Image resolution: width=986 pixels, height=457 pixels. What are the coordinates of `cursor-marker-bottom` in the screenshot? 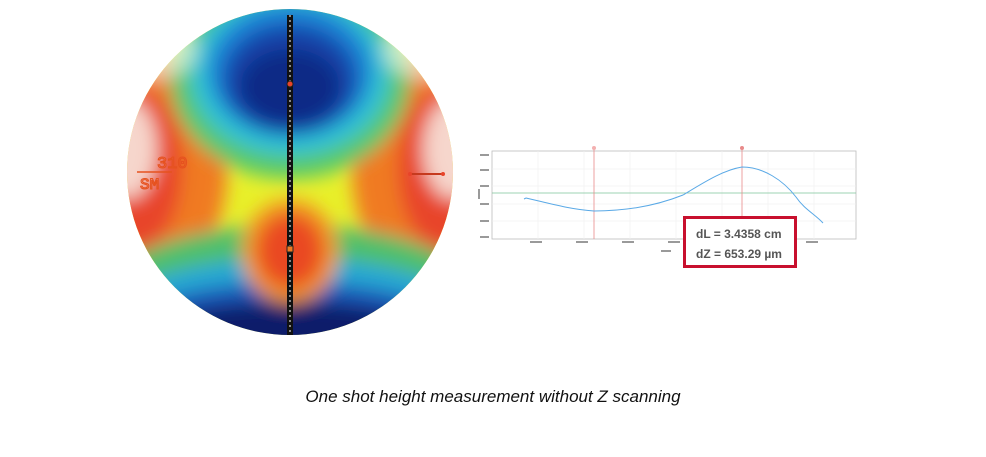 It's located at (290, 249).